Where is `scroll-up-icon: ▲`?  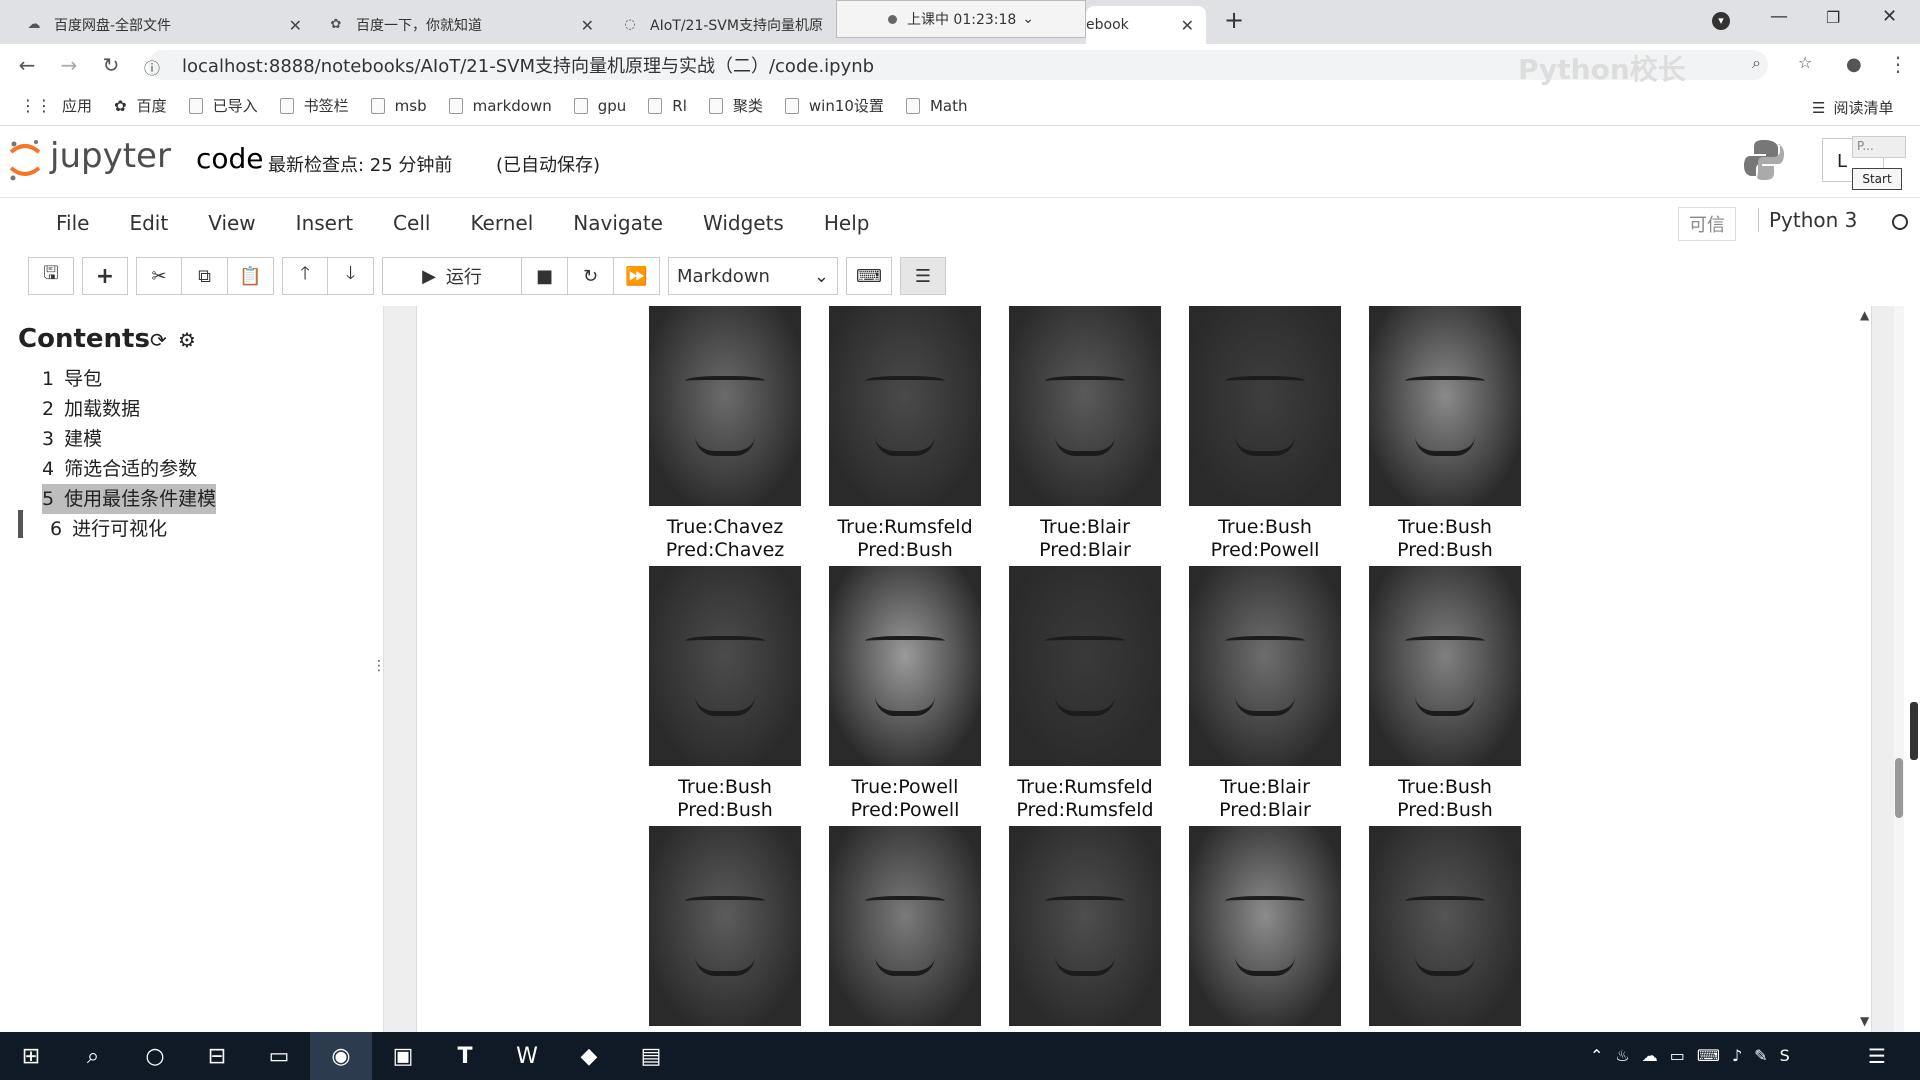 scroll-up-icon: ▲ is located at coordinates (1865, 315).